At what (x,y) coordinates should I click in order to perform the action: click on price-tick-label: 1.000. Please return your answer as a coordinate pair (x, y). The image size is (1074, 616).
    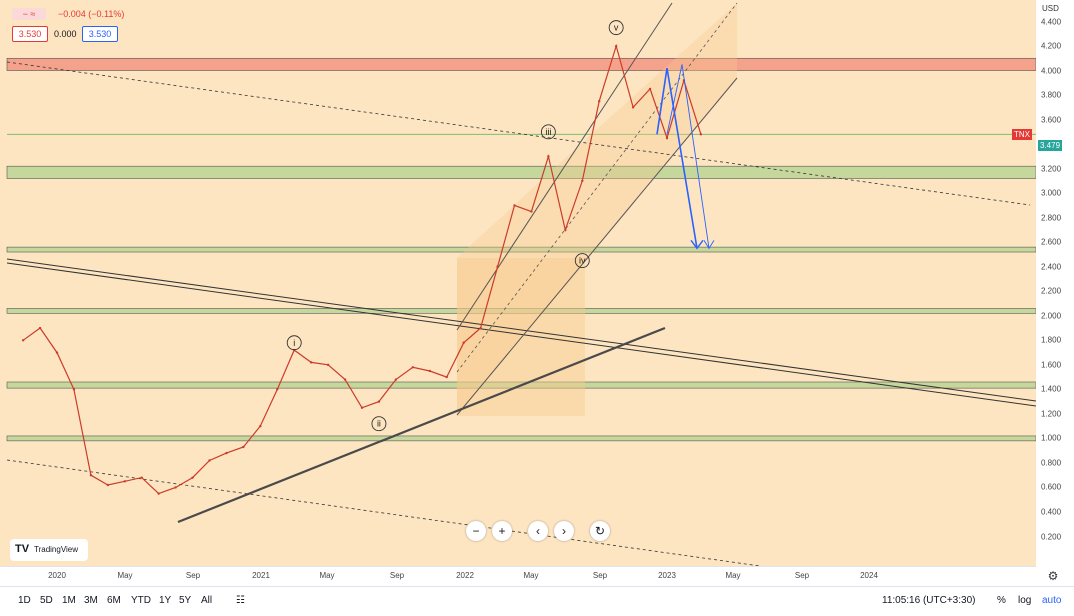
    Looking at the image, I should click on (1051, 438).